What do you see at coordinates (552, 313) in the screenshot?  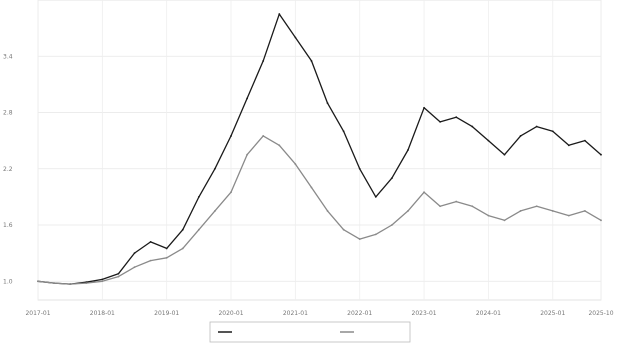 I see `x-tick-label: 2025-01` at bounding box center [552, 313].